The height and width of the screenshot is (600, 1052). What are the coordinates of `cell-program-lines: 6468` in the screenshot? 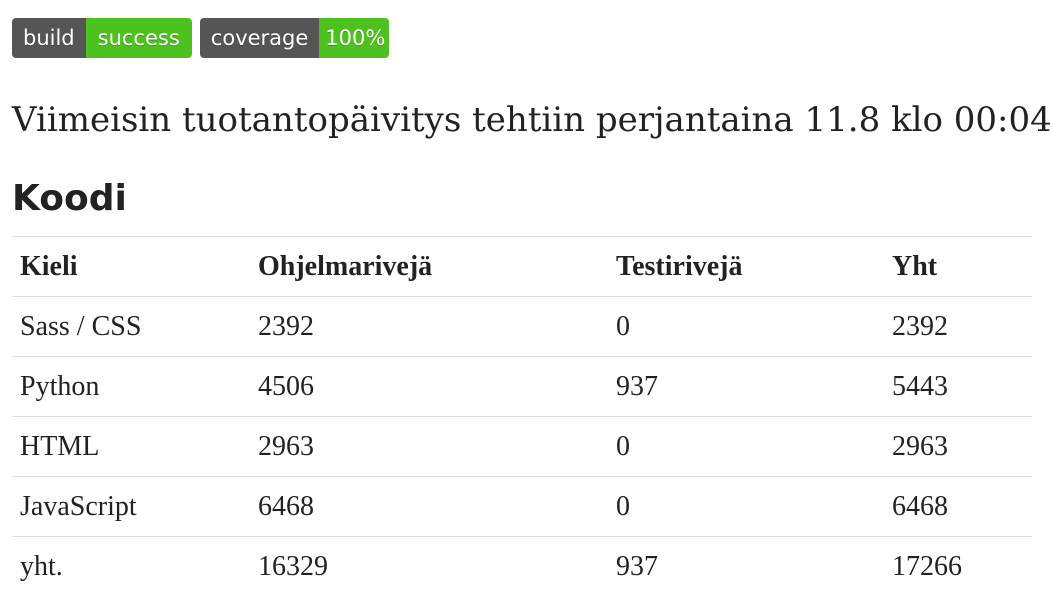 It's located at (429, 506).